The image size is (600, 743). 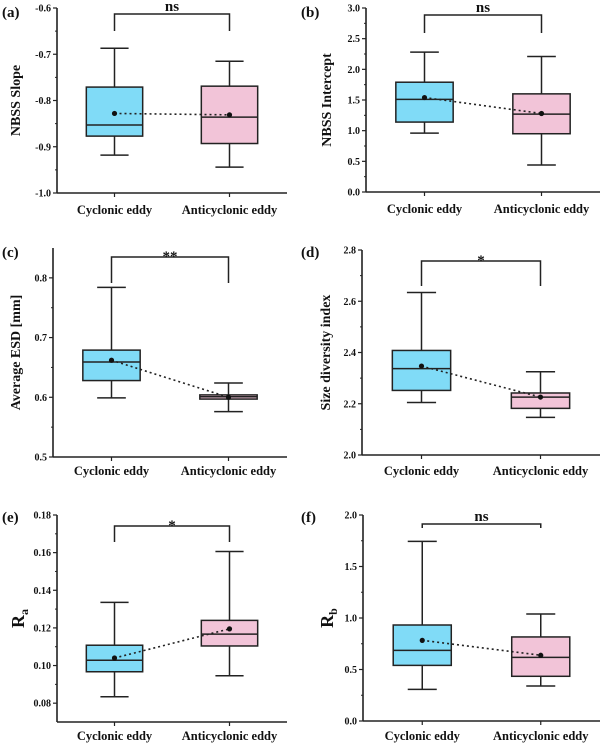 I want to click on y-axis-title: NBSS Intercept, so click(x=327, y=100).